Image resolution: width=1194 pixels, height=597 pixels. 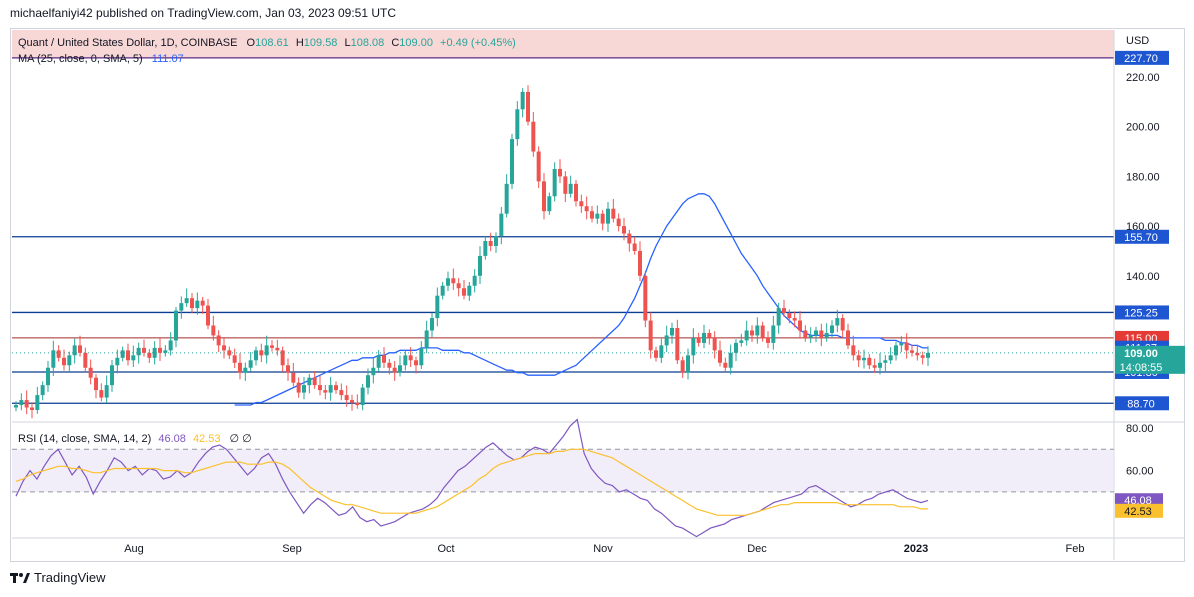 I want to click on legend-open: 108.61, so click(x=272, y=43).